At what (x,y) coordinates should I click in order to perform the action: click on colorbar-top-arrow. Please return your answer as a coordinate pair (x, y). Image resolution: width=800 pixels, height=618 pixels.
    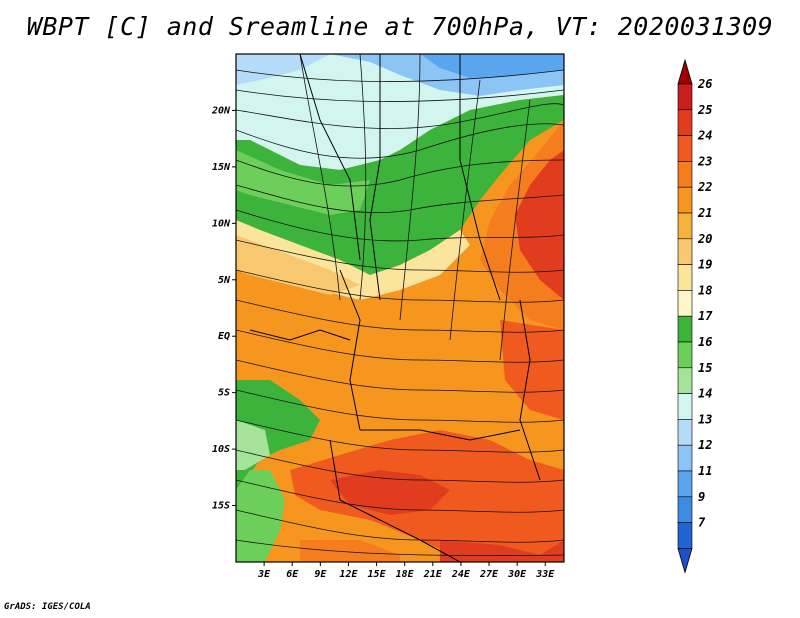
    Looking at the image, I should click on (685, 71).